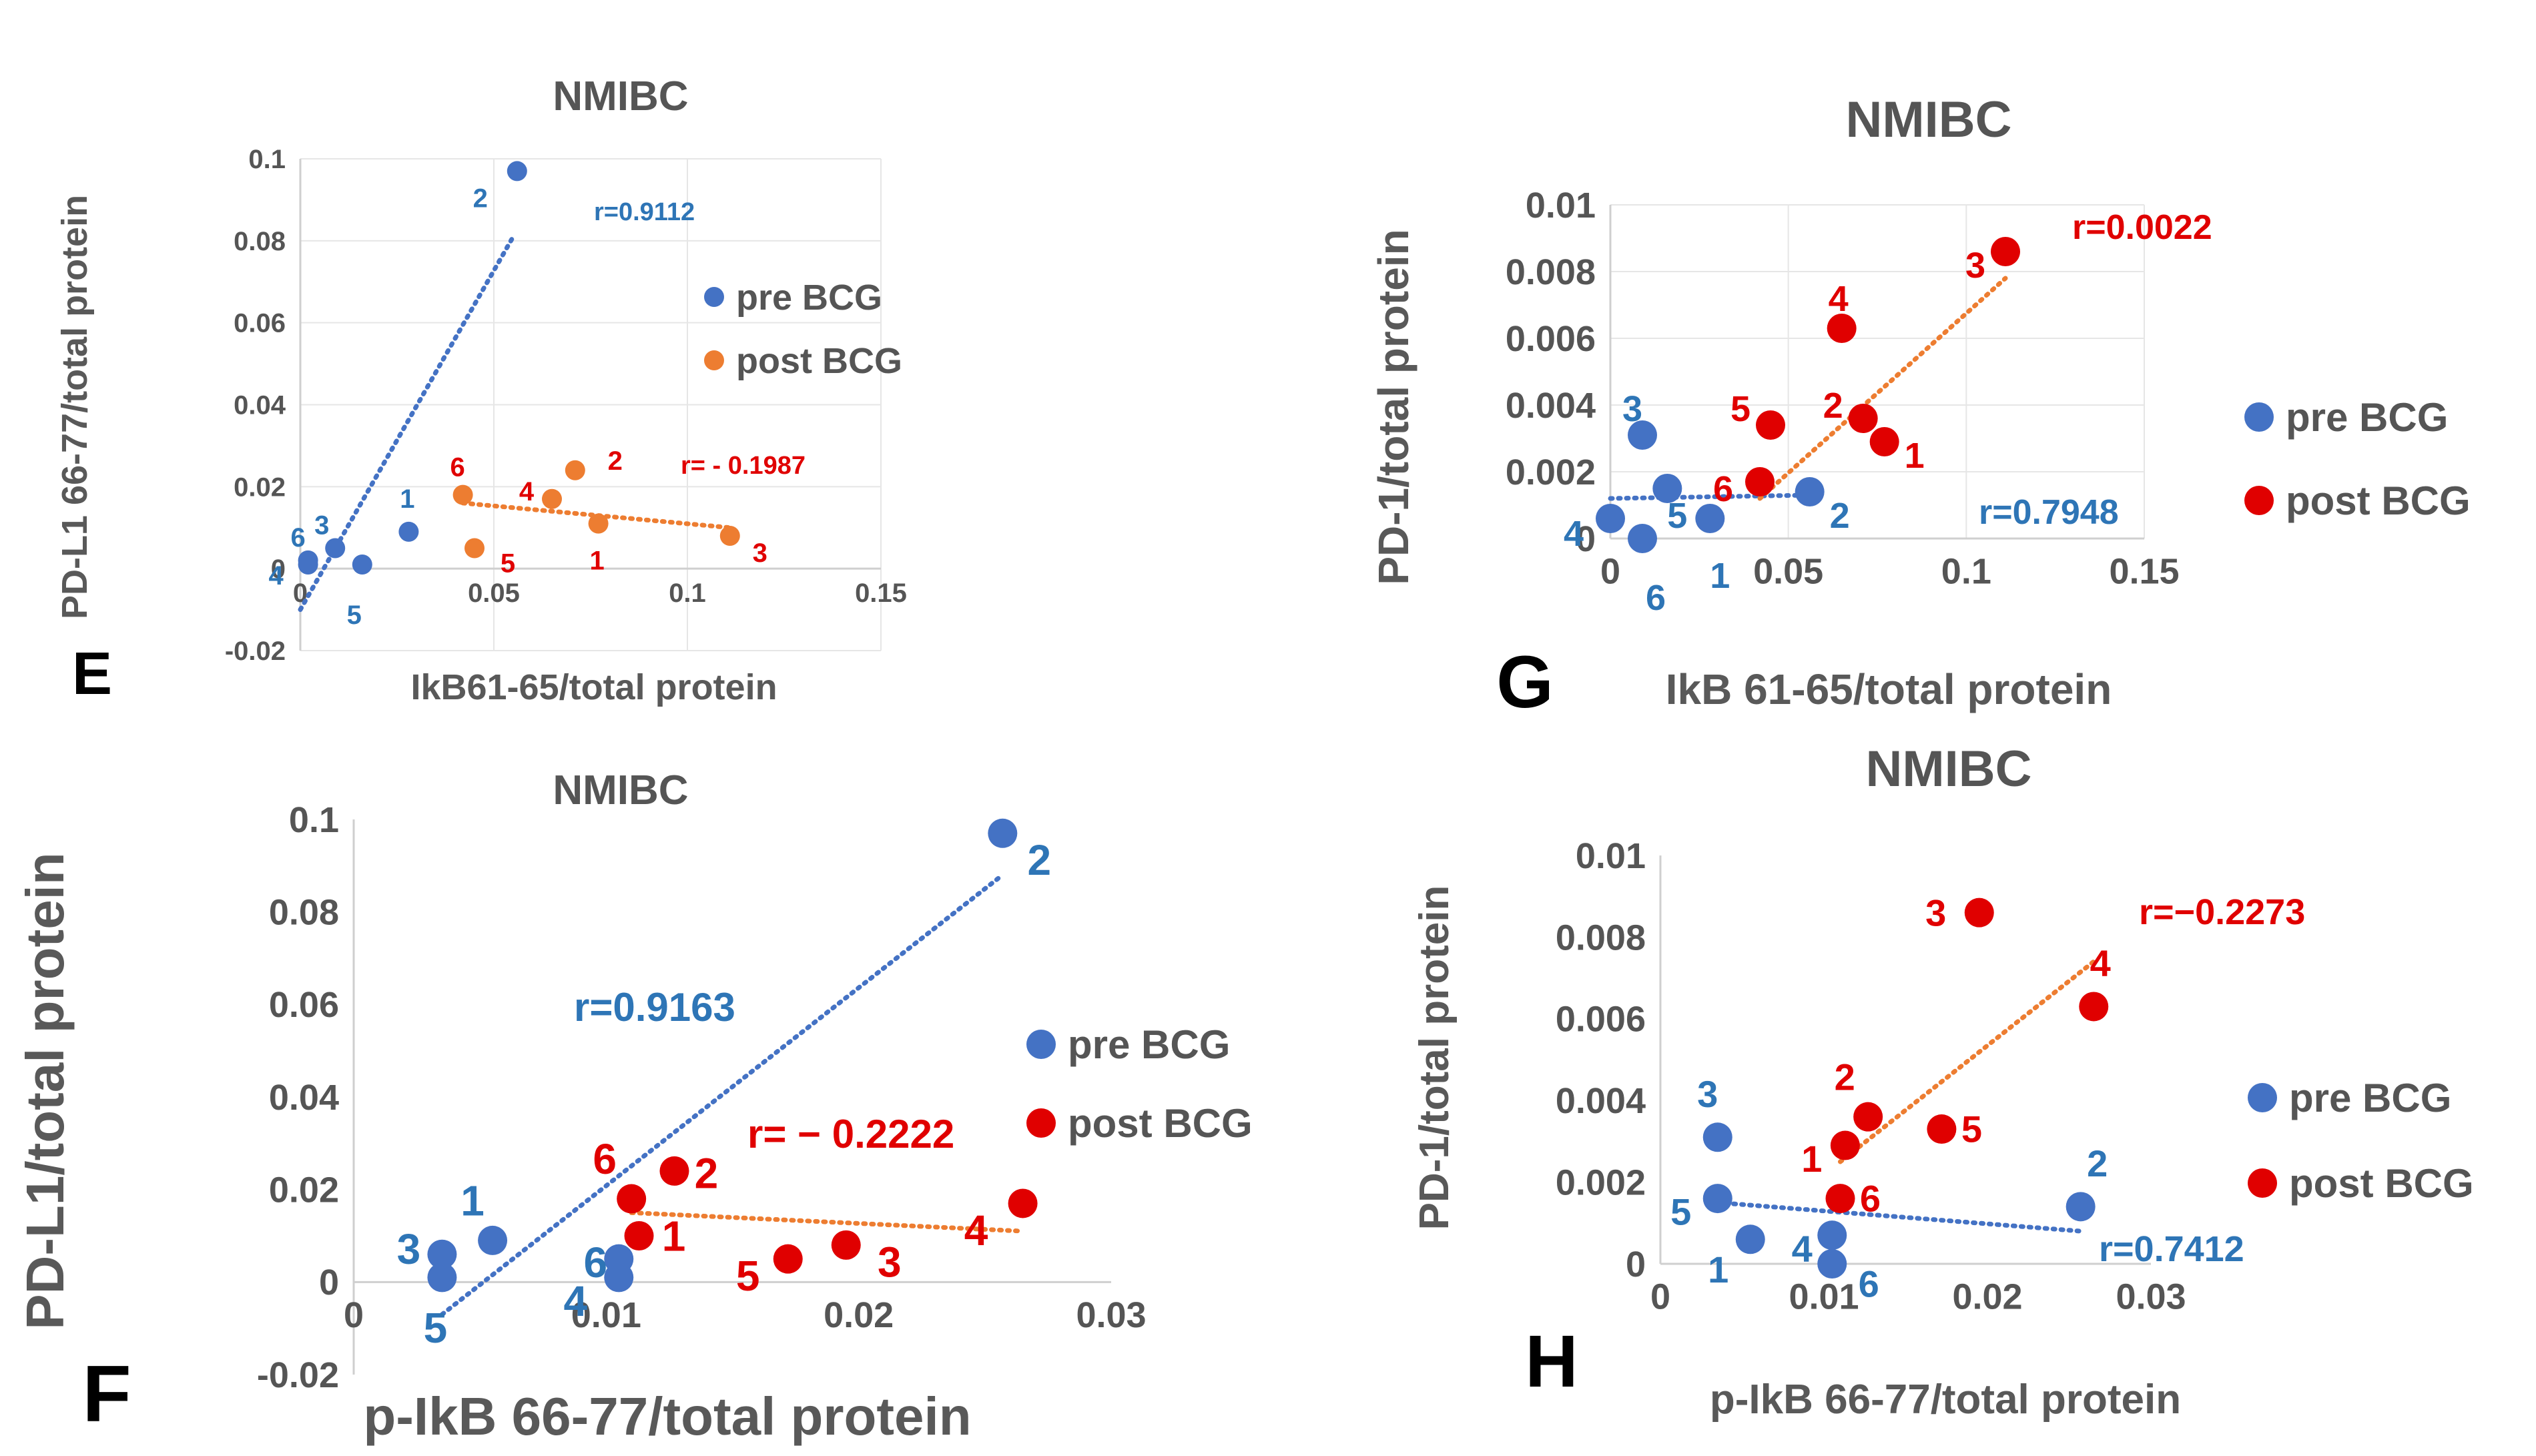 This screenshot has width=2536, height=1456. What do you see at coordinates (722, 1094) in the screenshot?
I see `trendline-pre` at bounding box center [722, 1094].